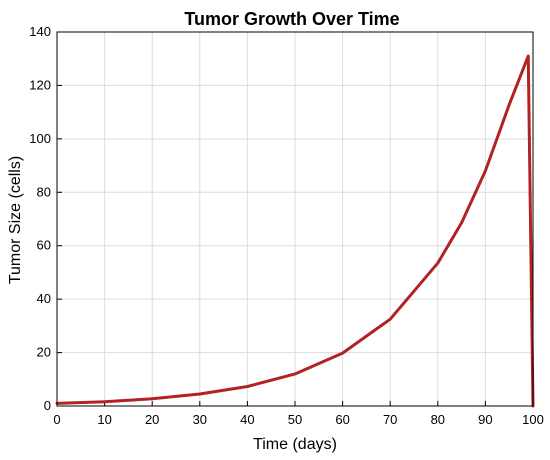 This screenshot has height=460, width=550. I want to click on x-tick-label: 20, so click(152, 419).